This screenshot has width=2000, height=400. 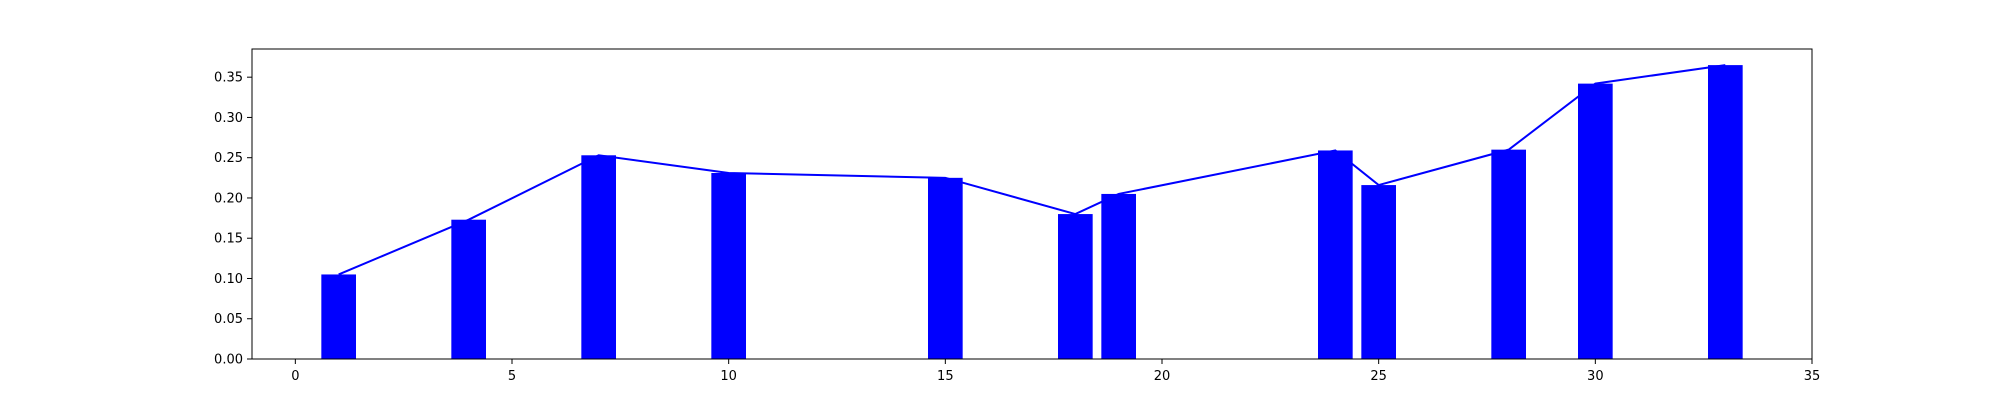 I want to click on x-tick-label-0: 0, so click(x=295, y=376).